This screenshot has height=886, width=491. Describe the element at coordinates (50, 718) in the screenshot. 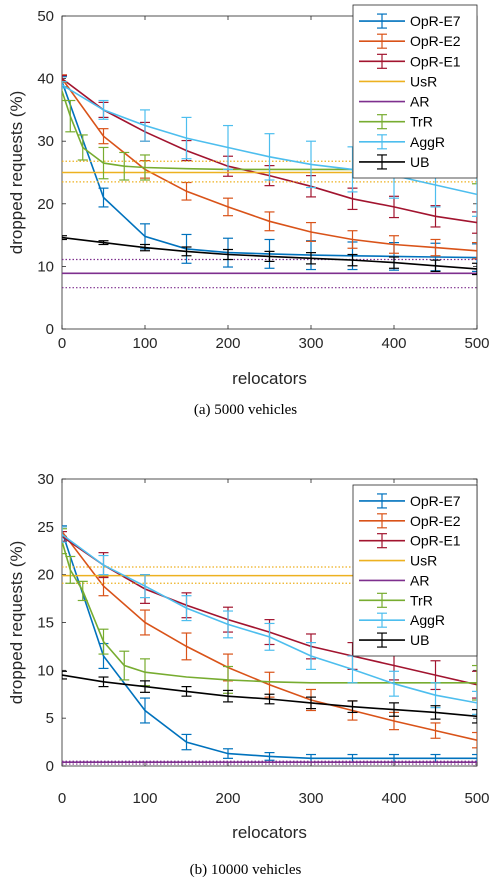

I see `y-tick-label: 5` at that location.